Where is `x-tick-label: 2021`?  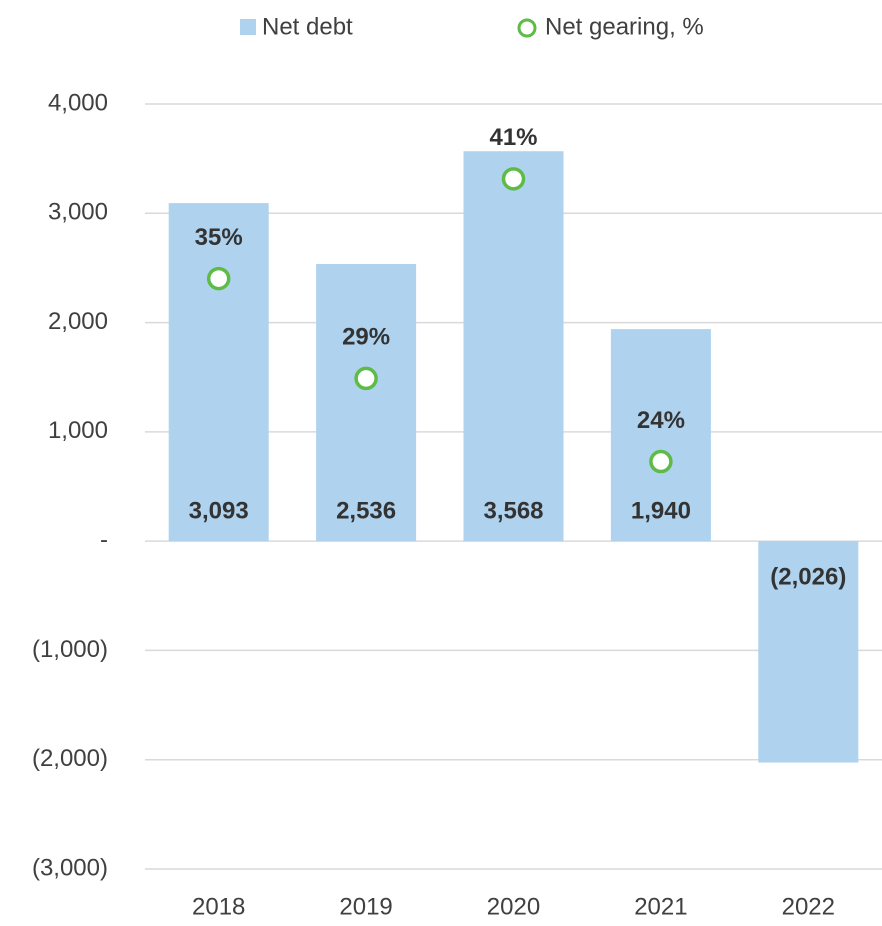 x-tick-label: 2021 is located at coordinates (660, 906).